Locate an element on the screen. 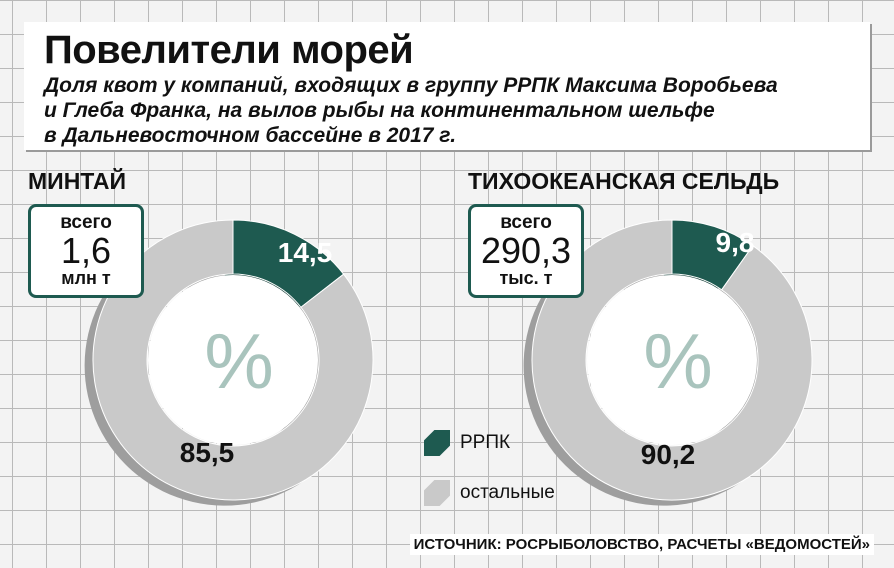 The height and width of the screenshot is (568, 894). legend-item-rrpk: РРПК is located at coordinates (467, 443).